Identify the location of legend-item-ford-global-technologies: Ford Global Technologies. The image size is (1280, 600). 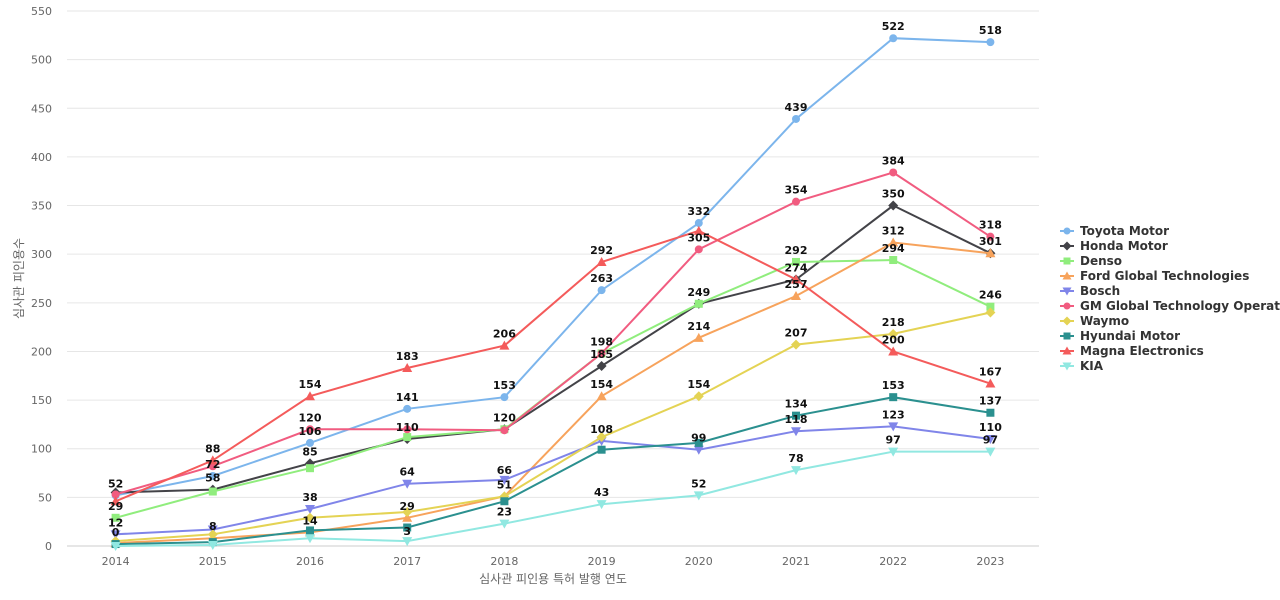
(1154, 276).